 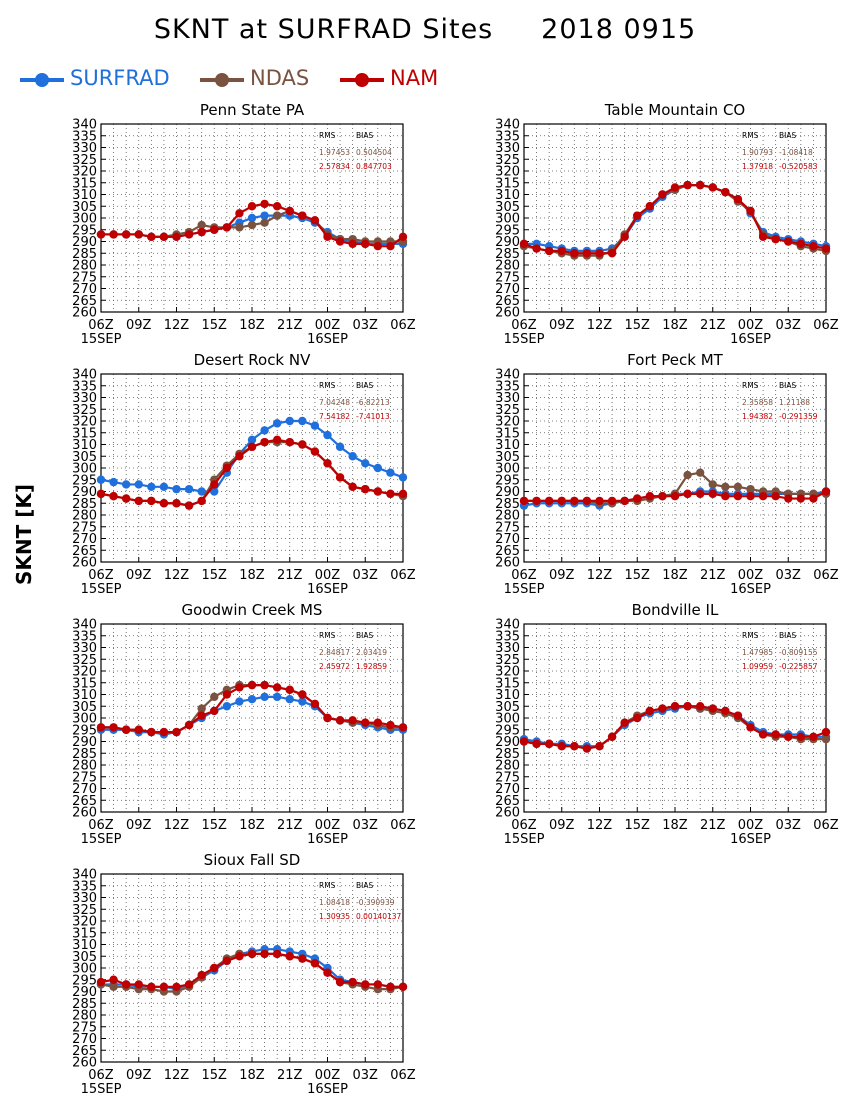 What do you see at coordinates (750, 589) in the screenshot?
I see `x-date-label: 16SEP` at bounding box center [750, 589].